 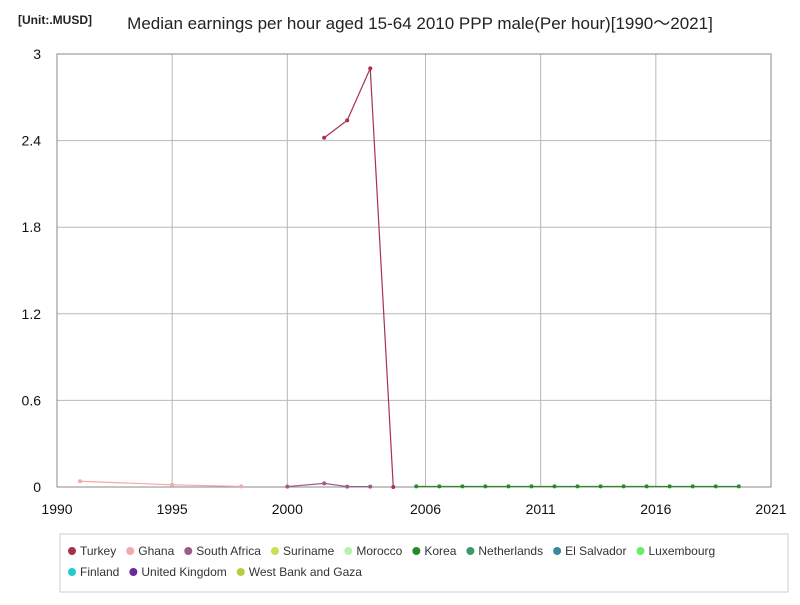 I want to click on x-tick-label: 1990, so click(x=56, y=509).